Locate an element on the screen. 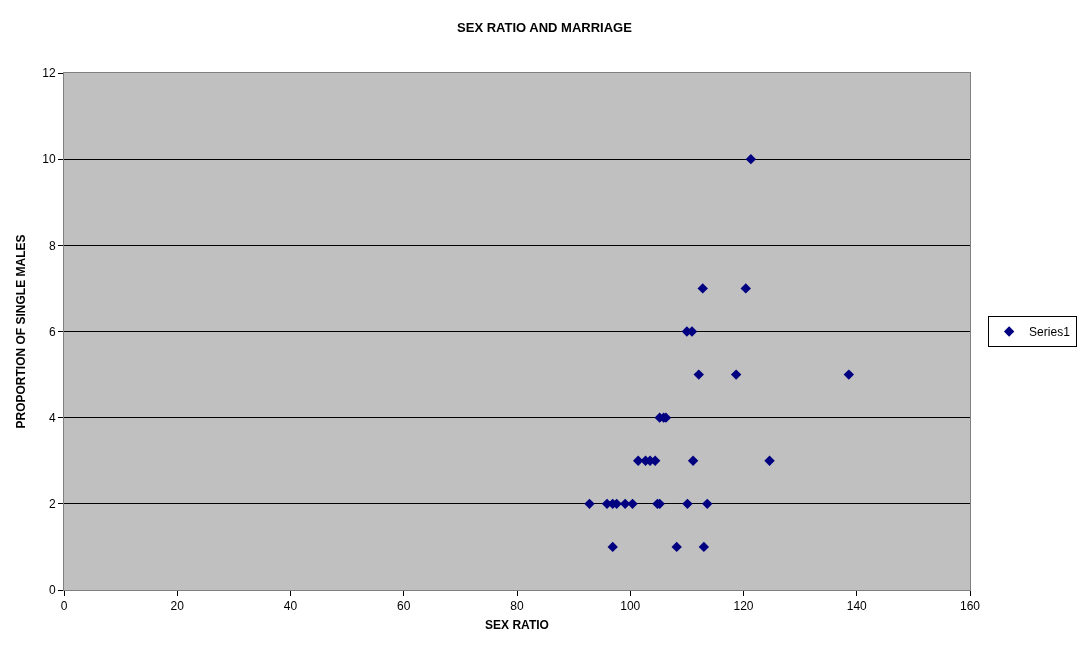 This screenshot has height=646, width=1089. chart-title: SEX RATIO AND MARRIAGE is located at coordinates (545, 27).